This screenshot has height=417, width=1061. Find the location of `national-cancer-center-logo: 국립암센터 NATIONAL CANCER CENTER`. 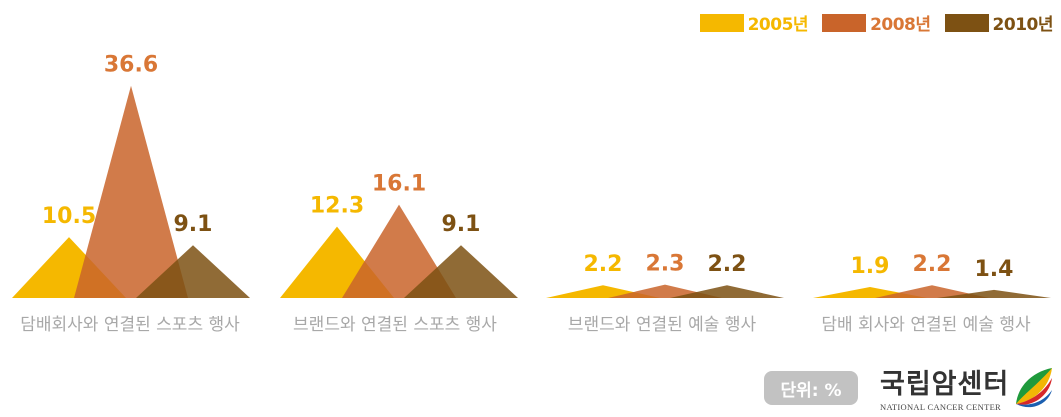

national-cancer-center-logo: 국립암센터 NATIONAL CANCER CENTER is located at coordinates (966, 388).